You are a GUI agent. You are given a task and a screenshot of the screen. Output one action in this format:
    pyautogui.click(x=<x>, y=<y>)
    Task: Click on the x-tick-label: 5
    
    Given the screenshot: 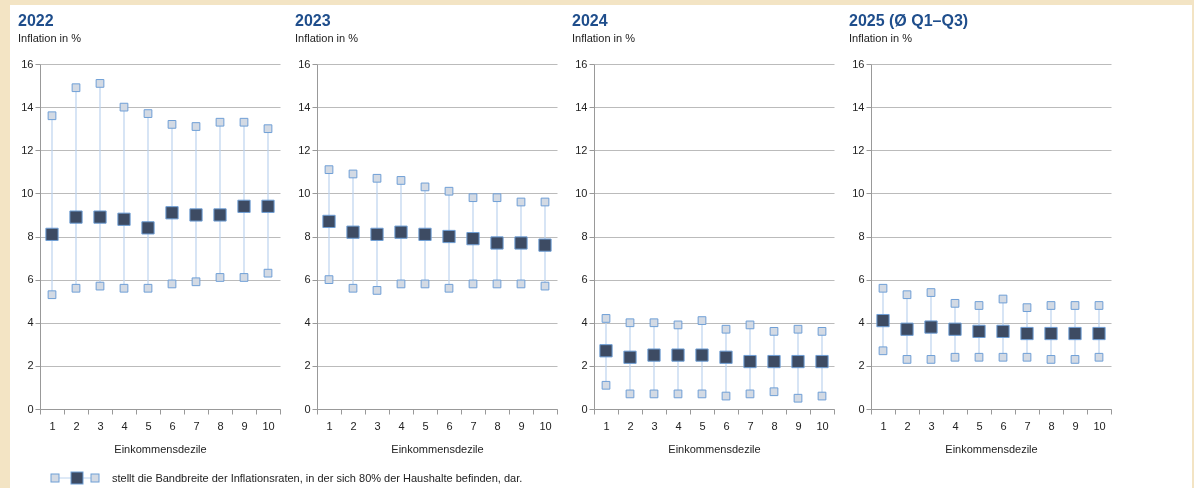 What is the action you would take?
    pyautogui.click(x=425, y=425)
    